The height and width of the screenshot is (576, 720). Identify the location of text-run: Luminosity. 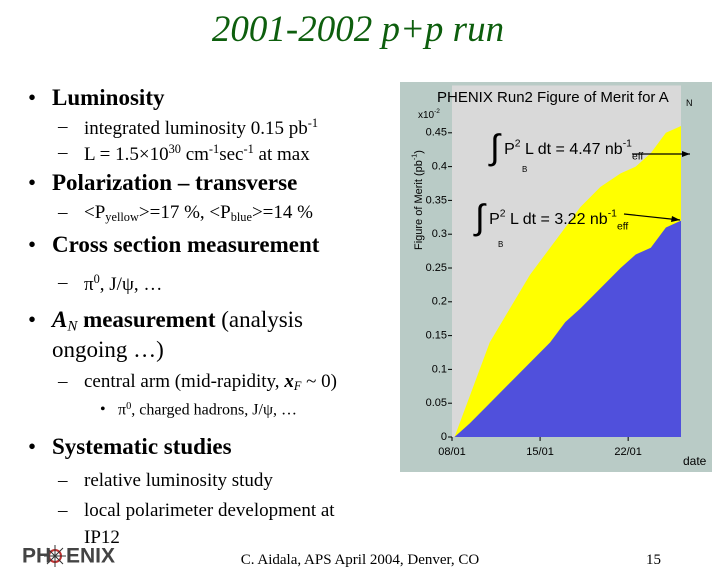
(108, 97).